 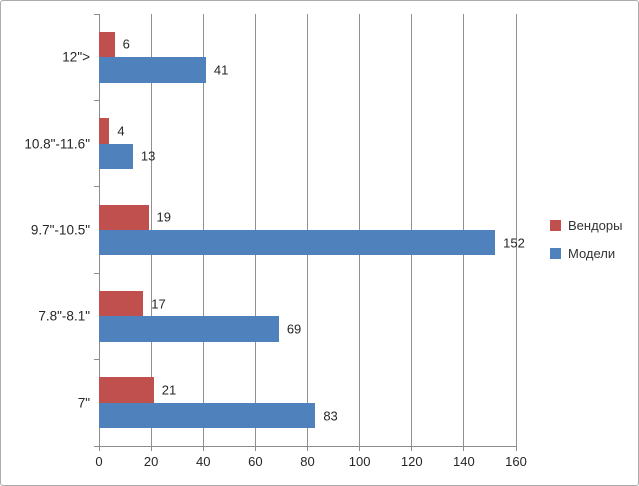 I want to click on x-tick-label: 80, so click(x=307, y=461).